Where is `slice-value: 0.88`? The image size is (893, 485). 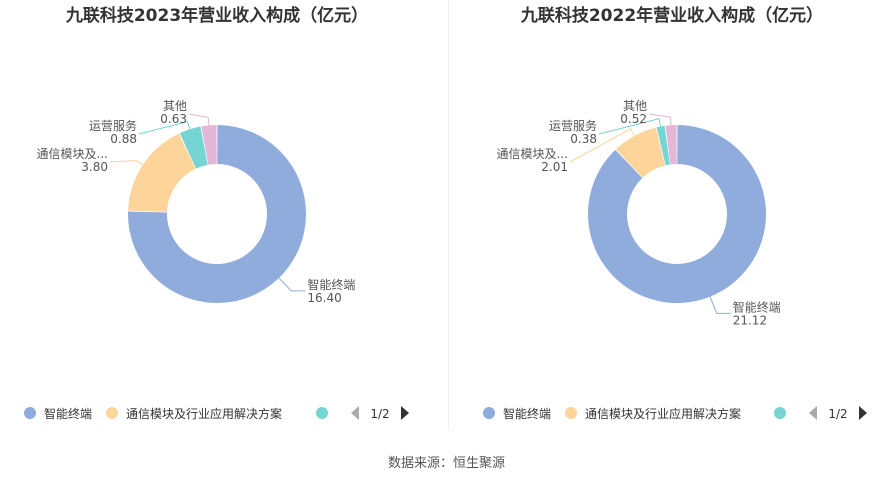 slice-value: 0.88 is located at coordinates (123, 139).